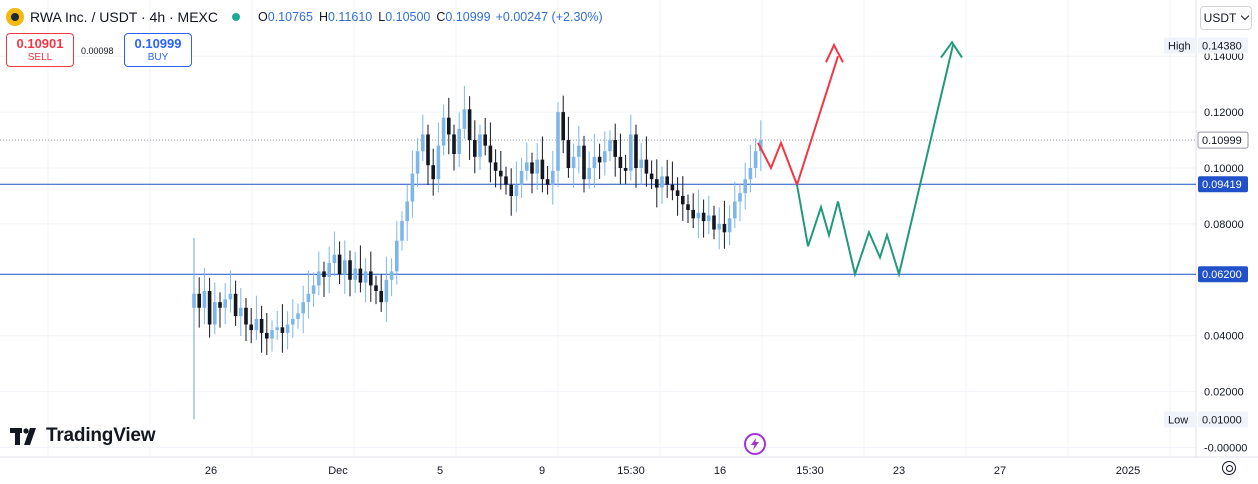 Image resolution: width=1258 pixels, height=484 pixels. I want to click on projection-green-path, so click(875, 161).